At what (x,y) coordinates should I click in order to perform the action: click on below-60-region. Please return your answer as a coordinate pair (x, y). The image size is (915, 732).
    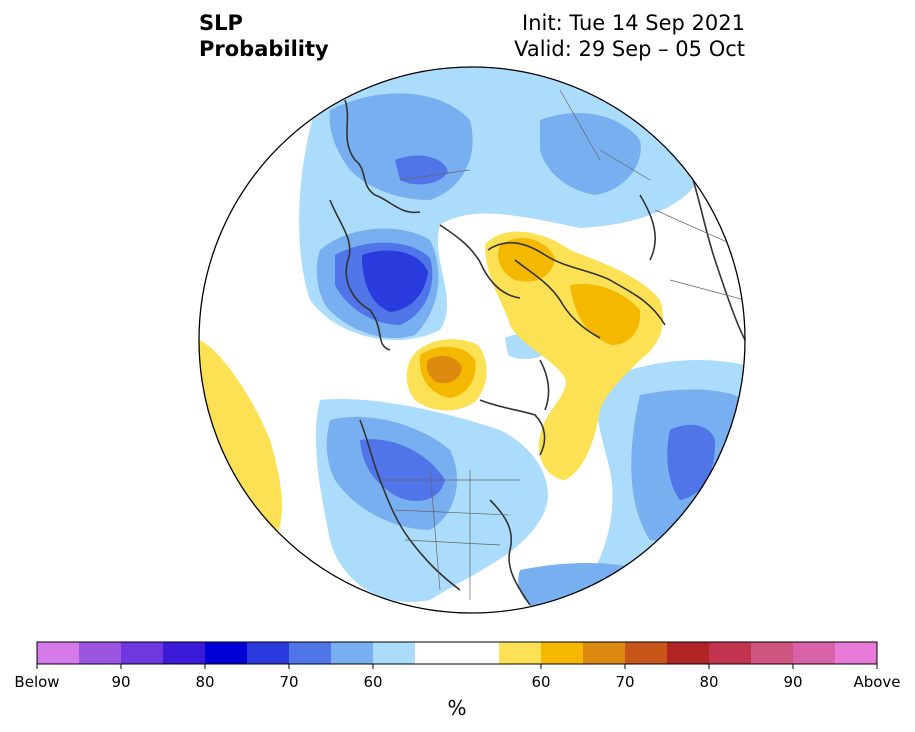
    Looking at the image, I should click on (590, 153).